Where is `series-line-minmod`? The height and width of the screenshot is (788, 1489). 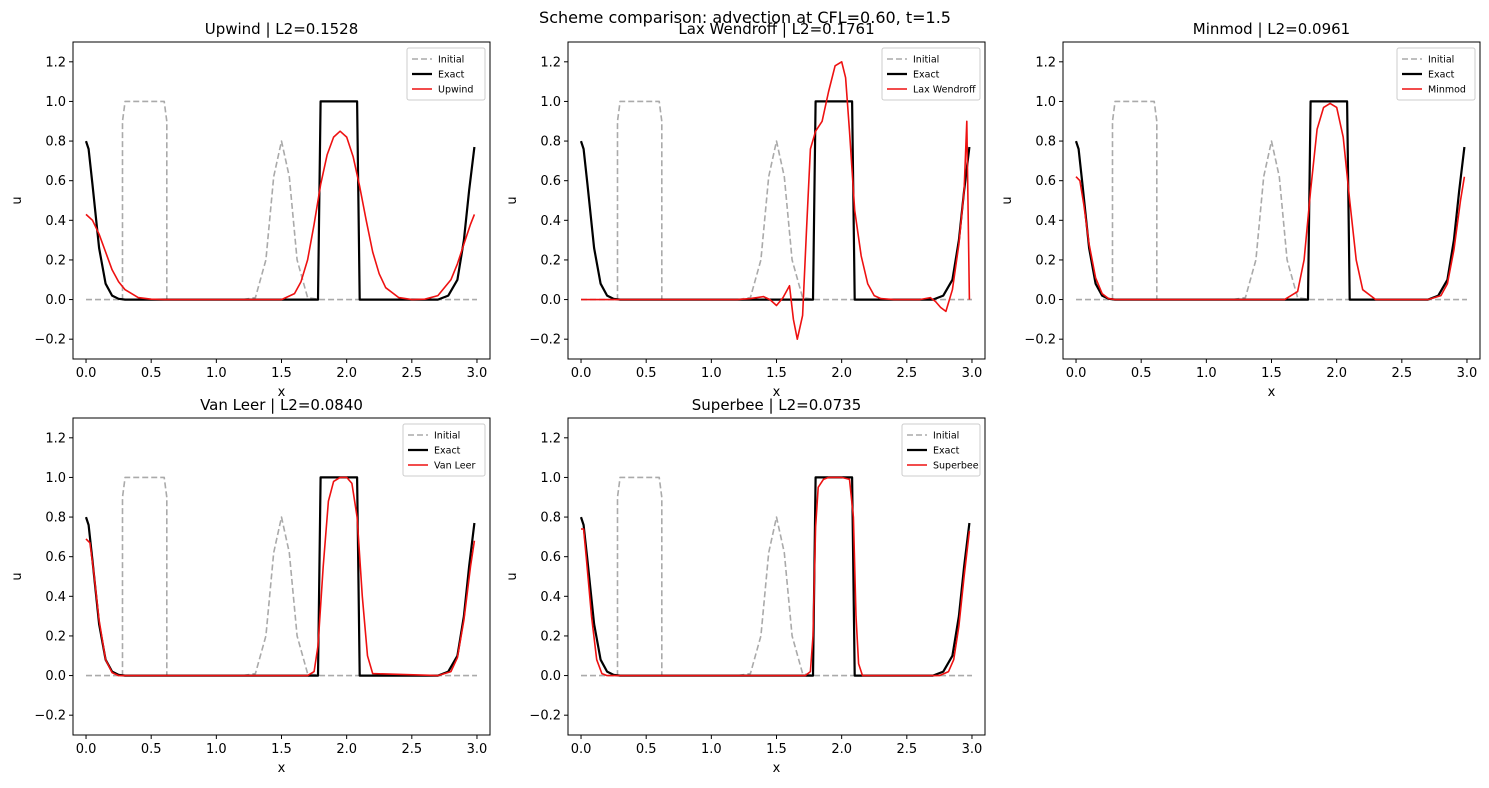
series-line-minmod is located at coordinates (1270, 201).